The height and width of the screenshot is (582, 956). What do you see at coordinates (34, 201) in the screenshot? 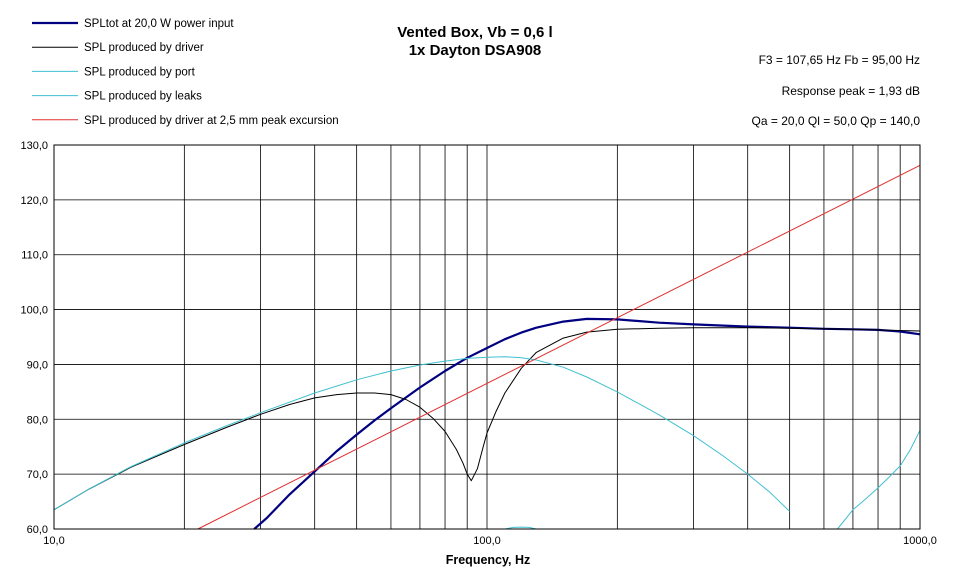
I see `y-tick-label: 120,0` at bounding box center [34, 201].